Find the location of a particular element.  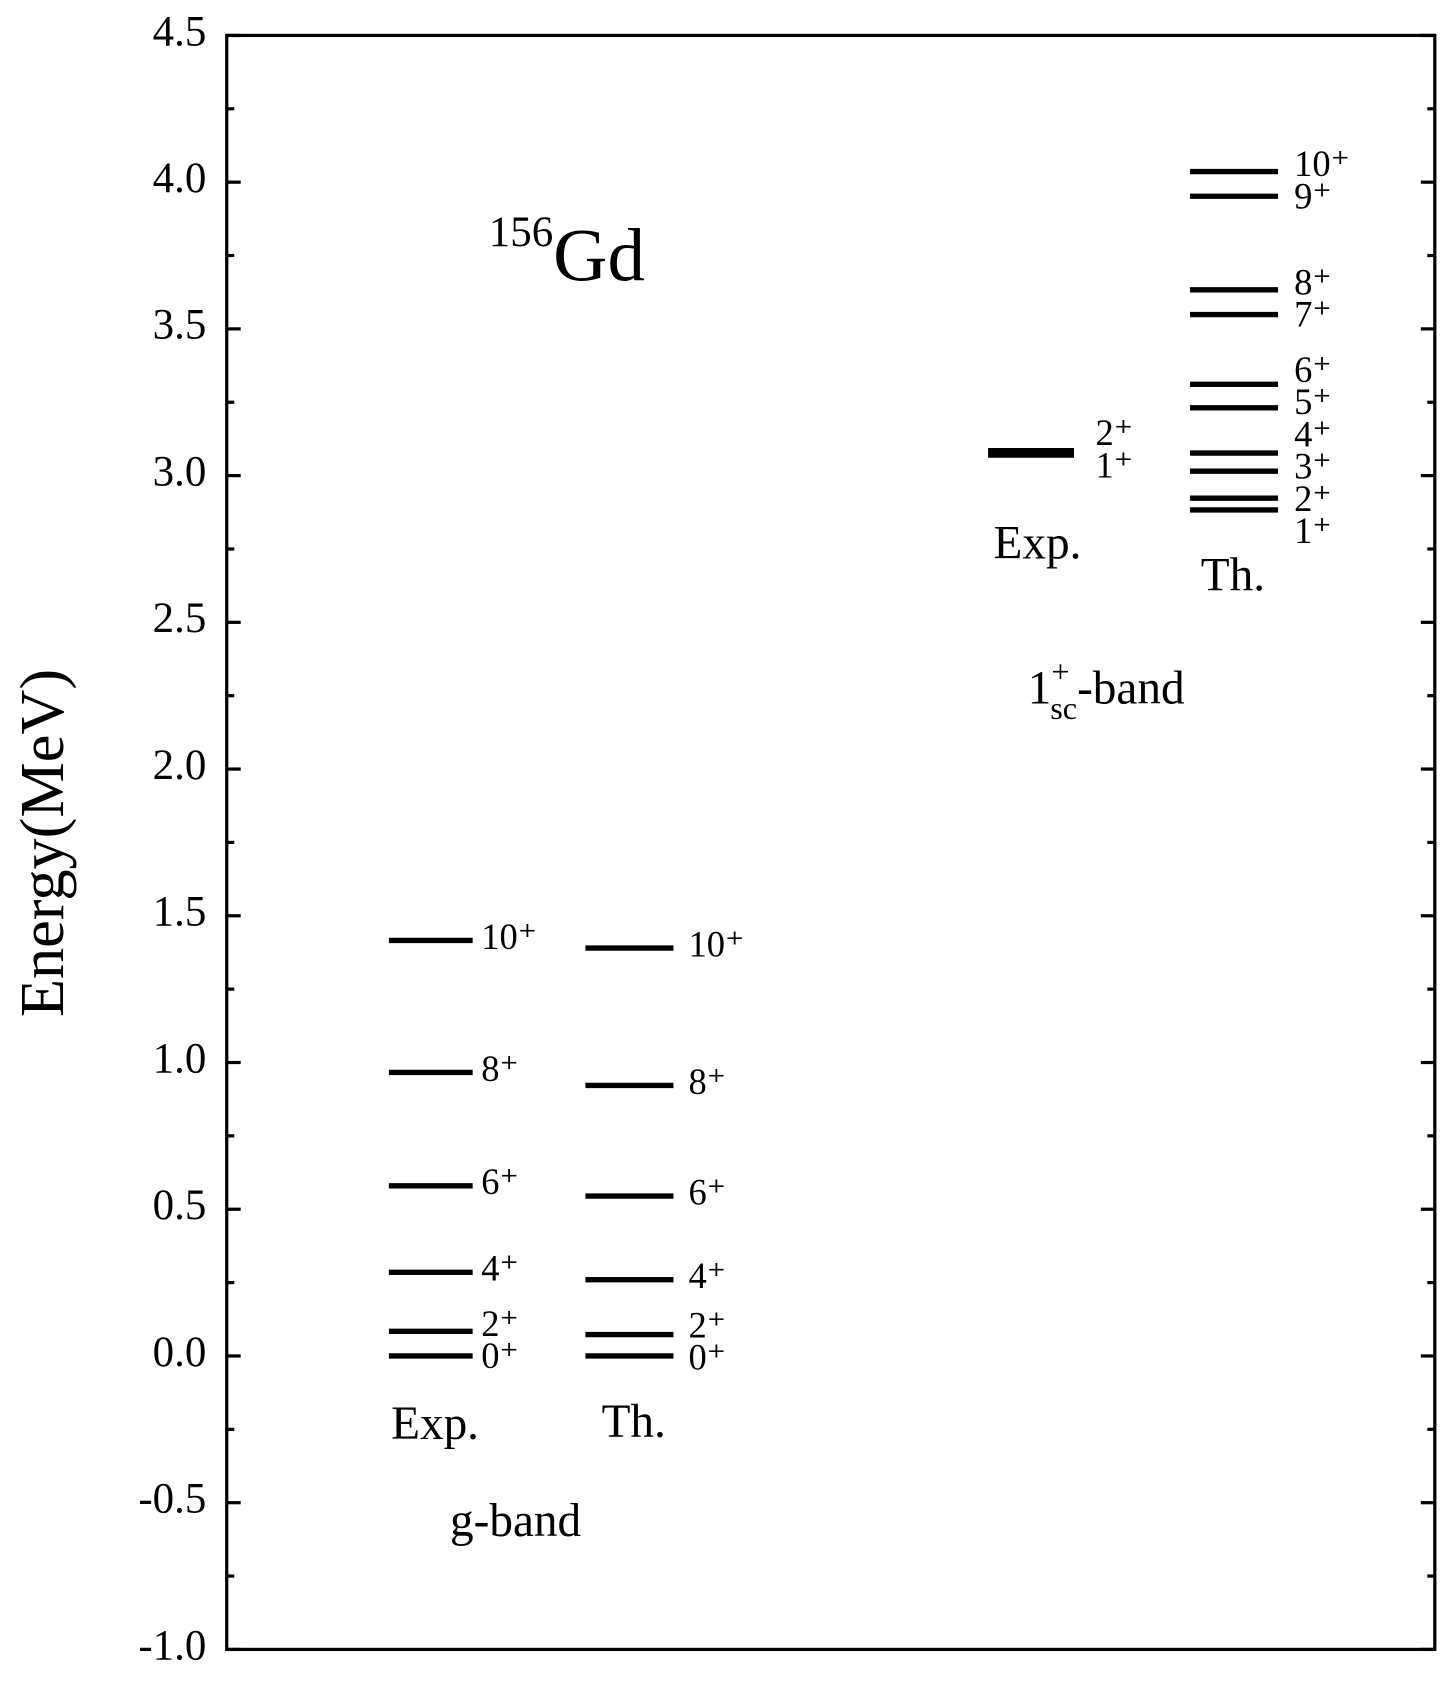

band-name-sup: + is located at coordinates (1060, 672).